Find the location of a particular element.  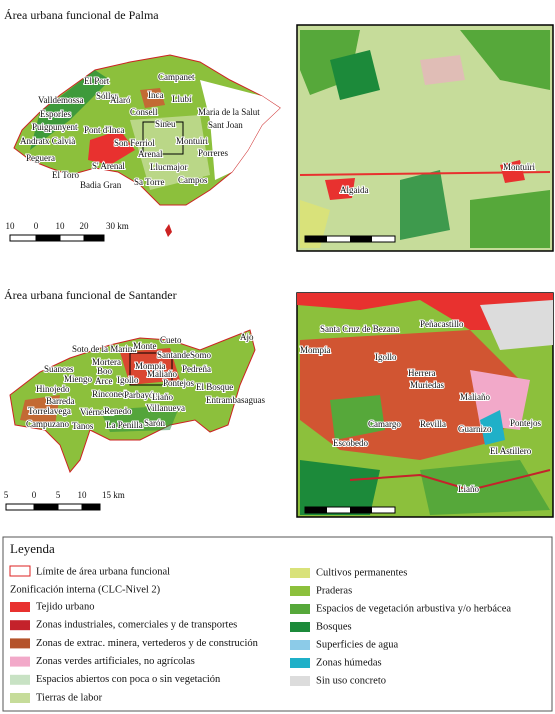

place-label: Esporles is located at coordinates (55, 114).